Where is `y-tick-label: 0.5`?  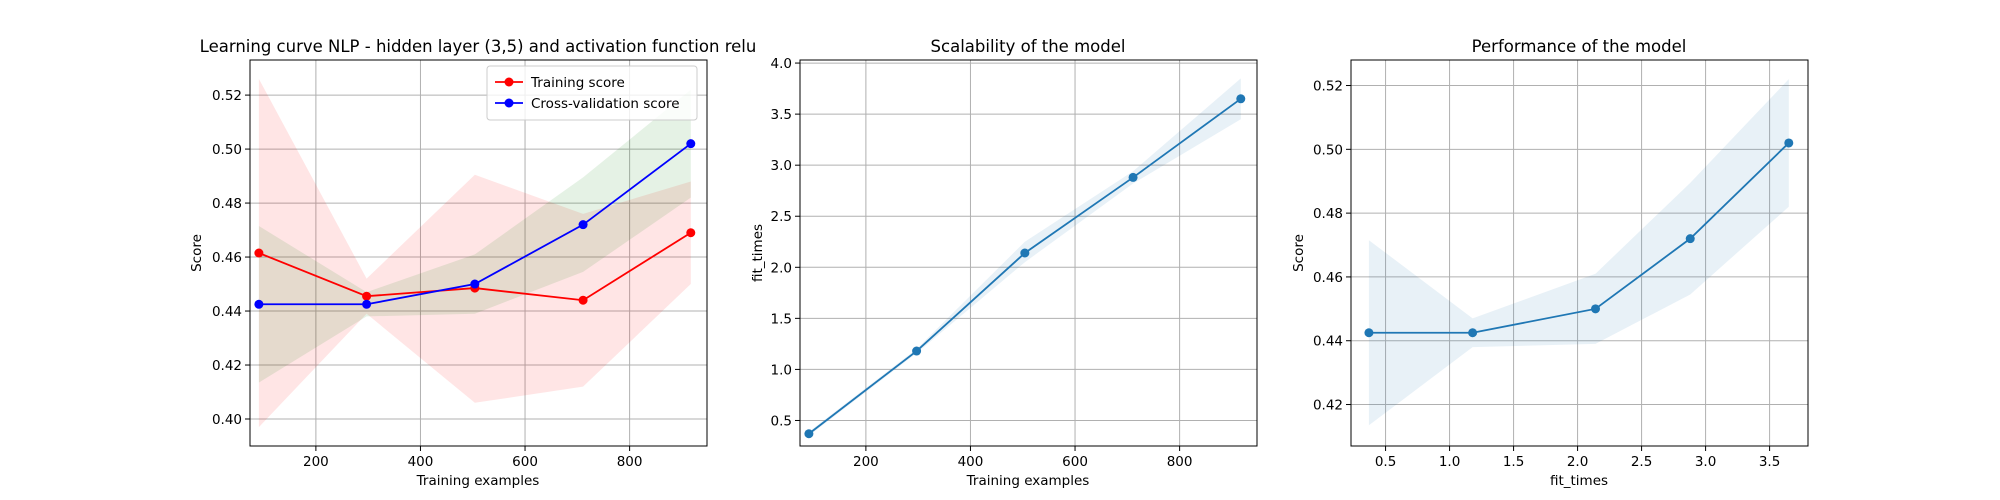 y-tick-label: 0.5 is located at coordinates (781, 421).